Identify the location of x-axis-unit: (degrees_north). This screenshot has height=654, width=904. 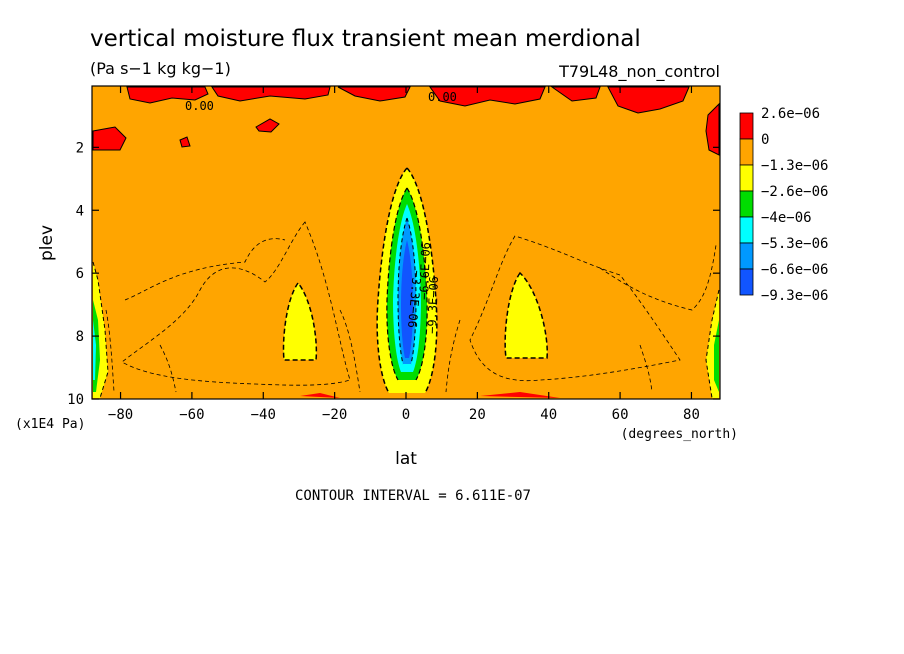
(679, 434).